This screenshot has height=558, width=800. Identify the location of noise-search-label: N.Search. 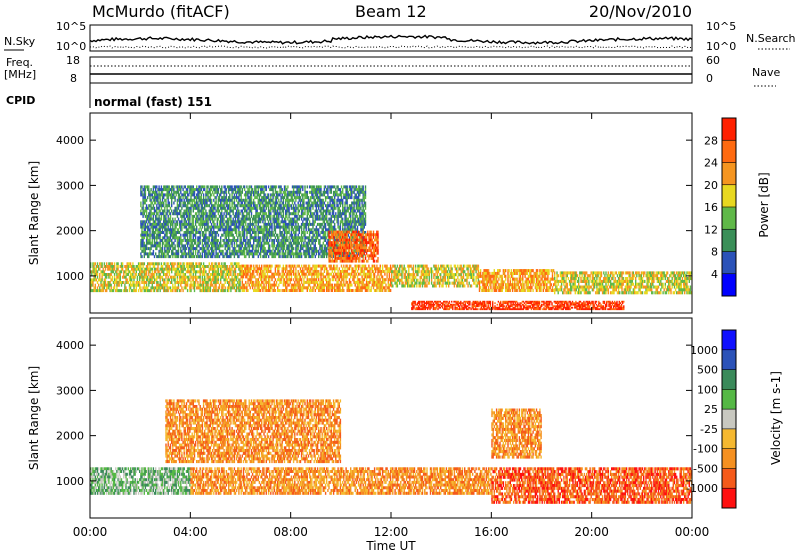
(771, 38).